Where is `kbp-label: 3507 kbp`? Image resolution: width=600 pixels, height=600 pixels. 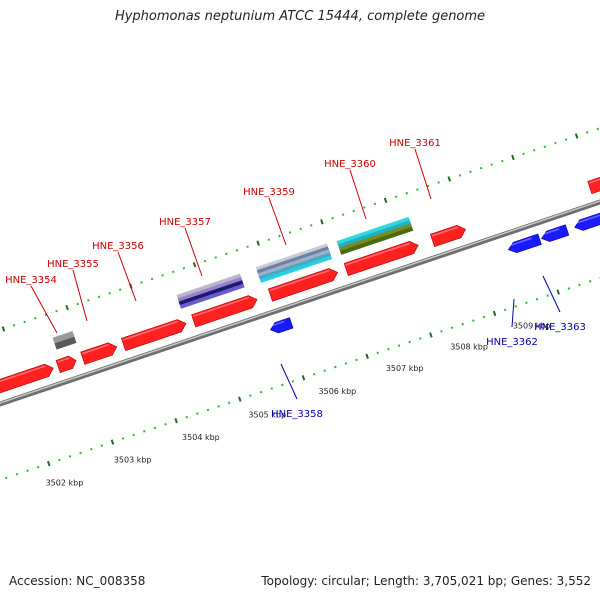
kbp-label: 3507 kbp is located at coordinates (405, 368).